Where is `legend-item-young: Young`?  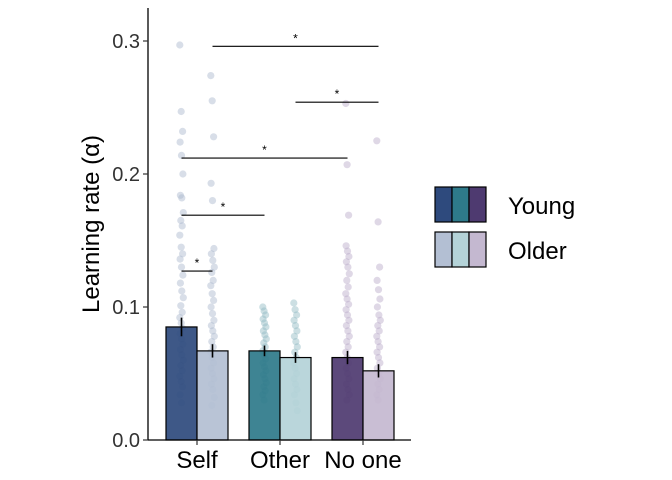 legend-item-young: Young is located at coordinates (504, 204).